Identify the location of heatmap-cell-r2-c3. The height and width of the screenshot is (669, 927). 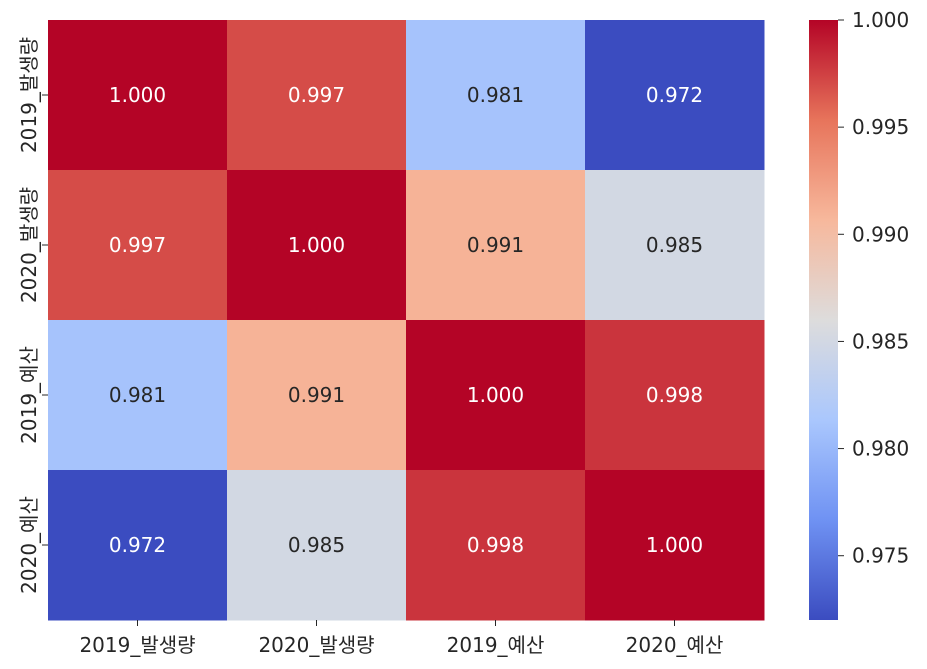
(675, 395).